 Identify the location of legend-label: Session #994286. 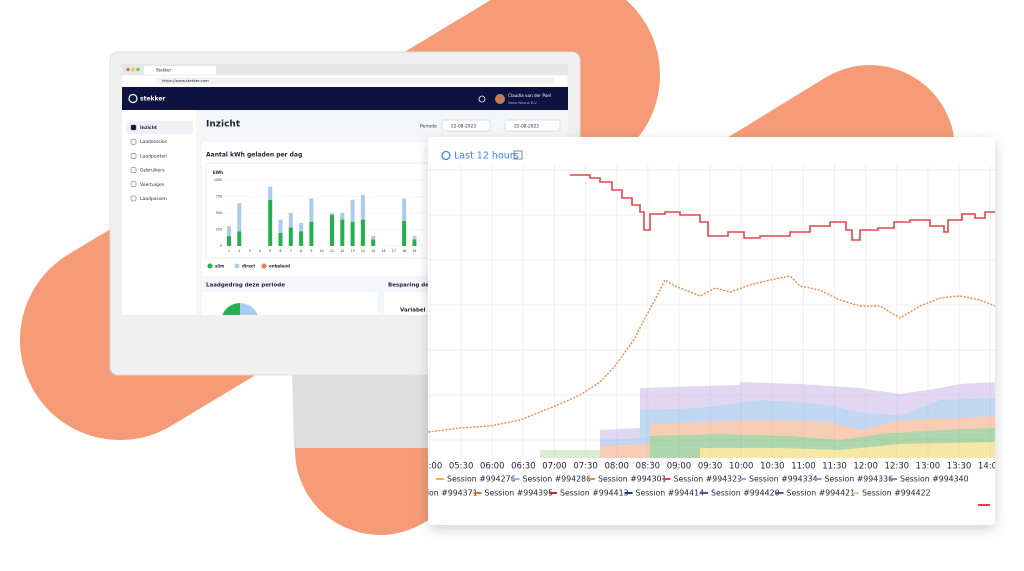
(557, 479).